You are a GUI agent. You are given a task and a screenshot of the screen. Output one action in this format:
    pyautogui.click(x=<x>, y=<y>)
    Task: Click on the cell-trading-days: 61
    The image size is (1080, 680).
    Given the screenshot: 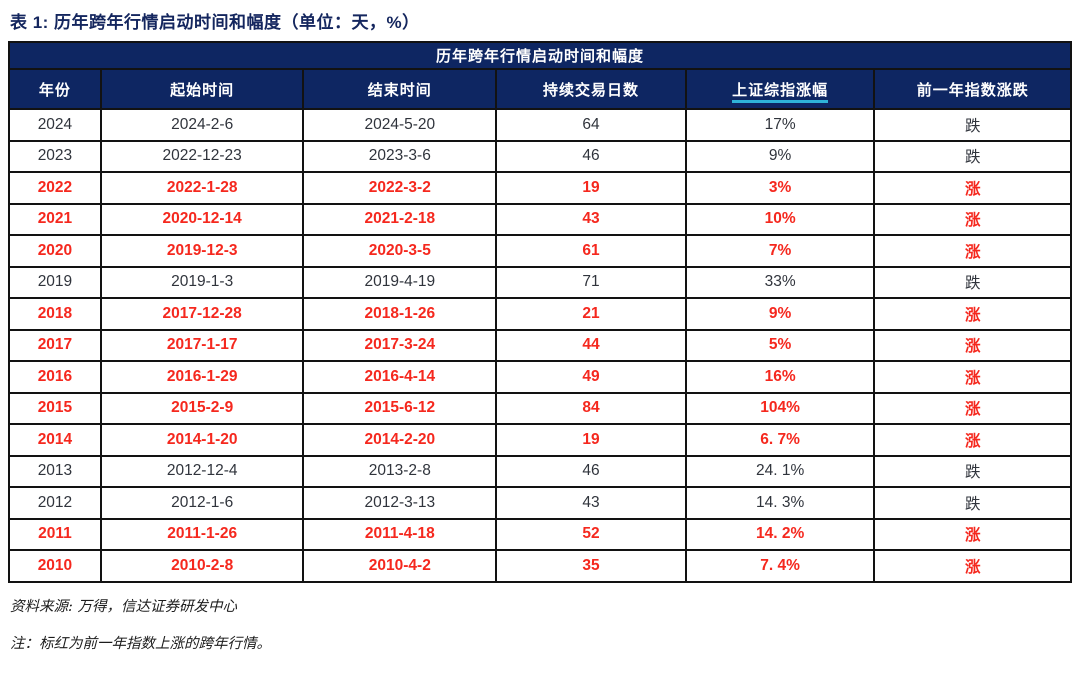 What is the action you would take?
    pyautogui.click(x=591, y=251)
    